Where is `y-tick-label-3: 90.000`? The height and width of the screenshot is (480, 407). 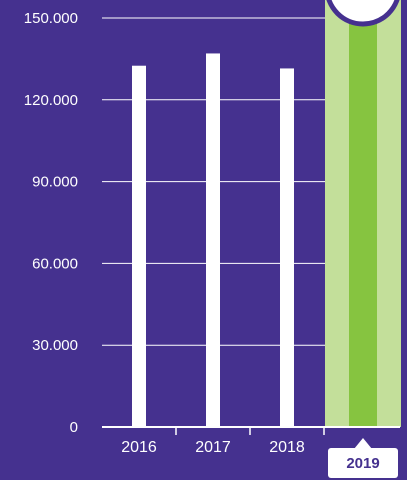
y-tick-label-3: 90.000 is located at coordinates (55, 182).